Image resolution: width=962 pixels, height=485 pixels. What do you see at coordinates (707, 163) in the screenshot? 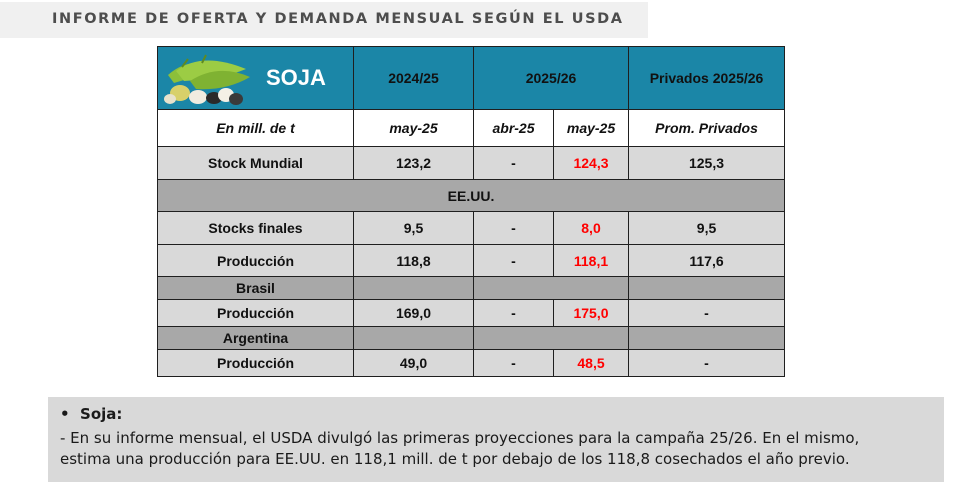
I see `cell-value: 125,3` at bounding box center [707, 163].